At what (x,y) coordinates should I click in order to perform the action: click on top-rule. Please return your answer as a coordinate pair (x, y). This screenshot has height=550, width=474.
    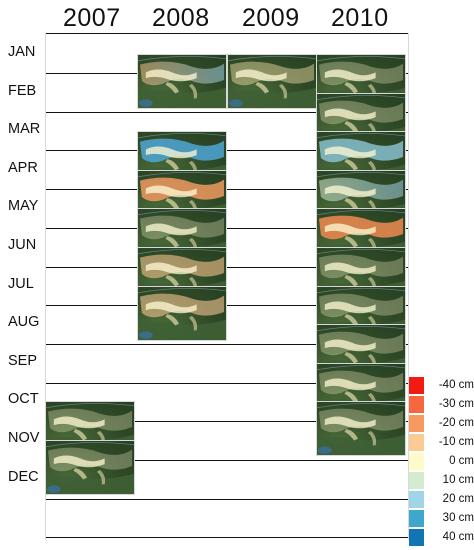
    Looking at the image, I should click on (226, 33).